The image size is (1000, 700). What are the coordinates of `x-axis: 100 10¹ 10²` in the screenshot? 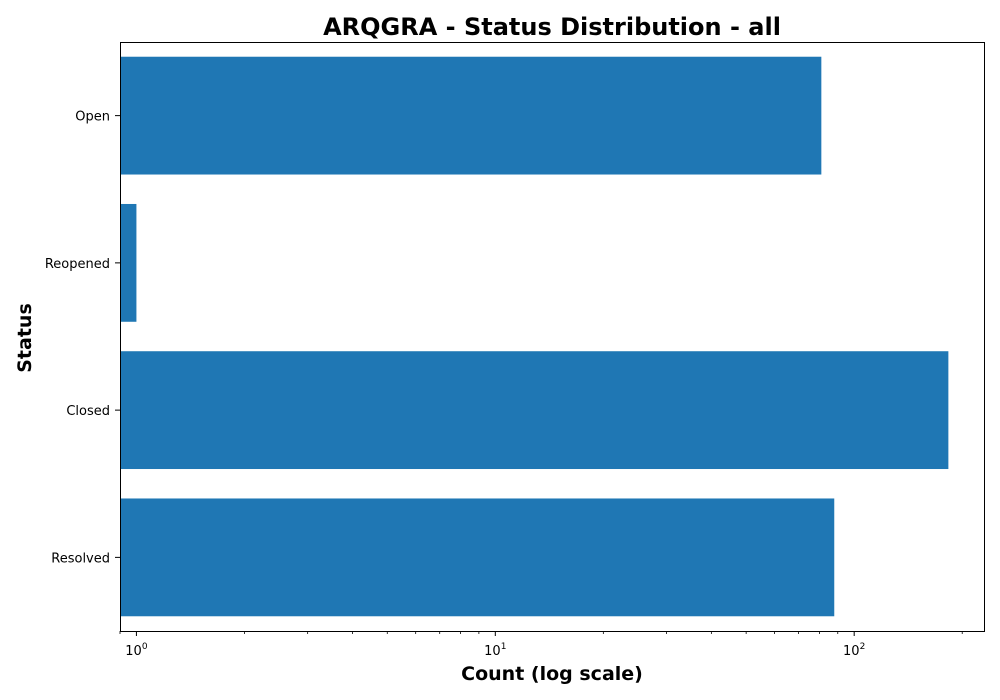 It's located at (541, 645).